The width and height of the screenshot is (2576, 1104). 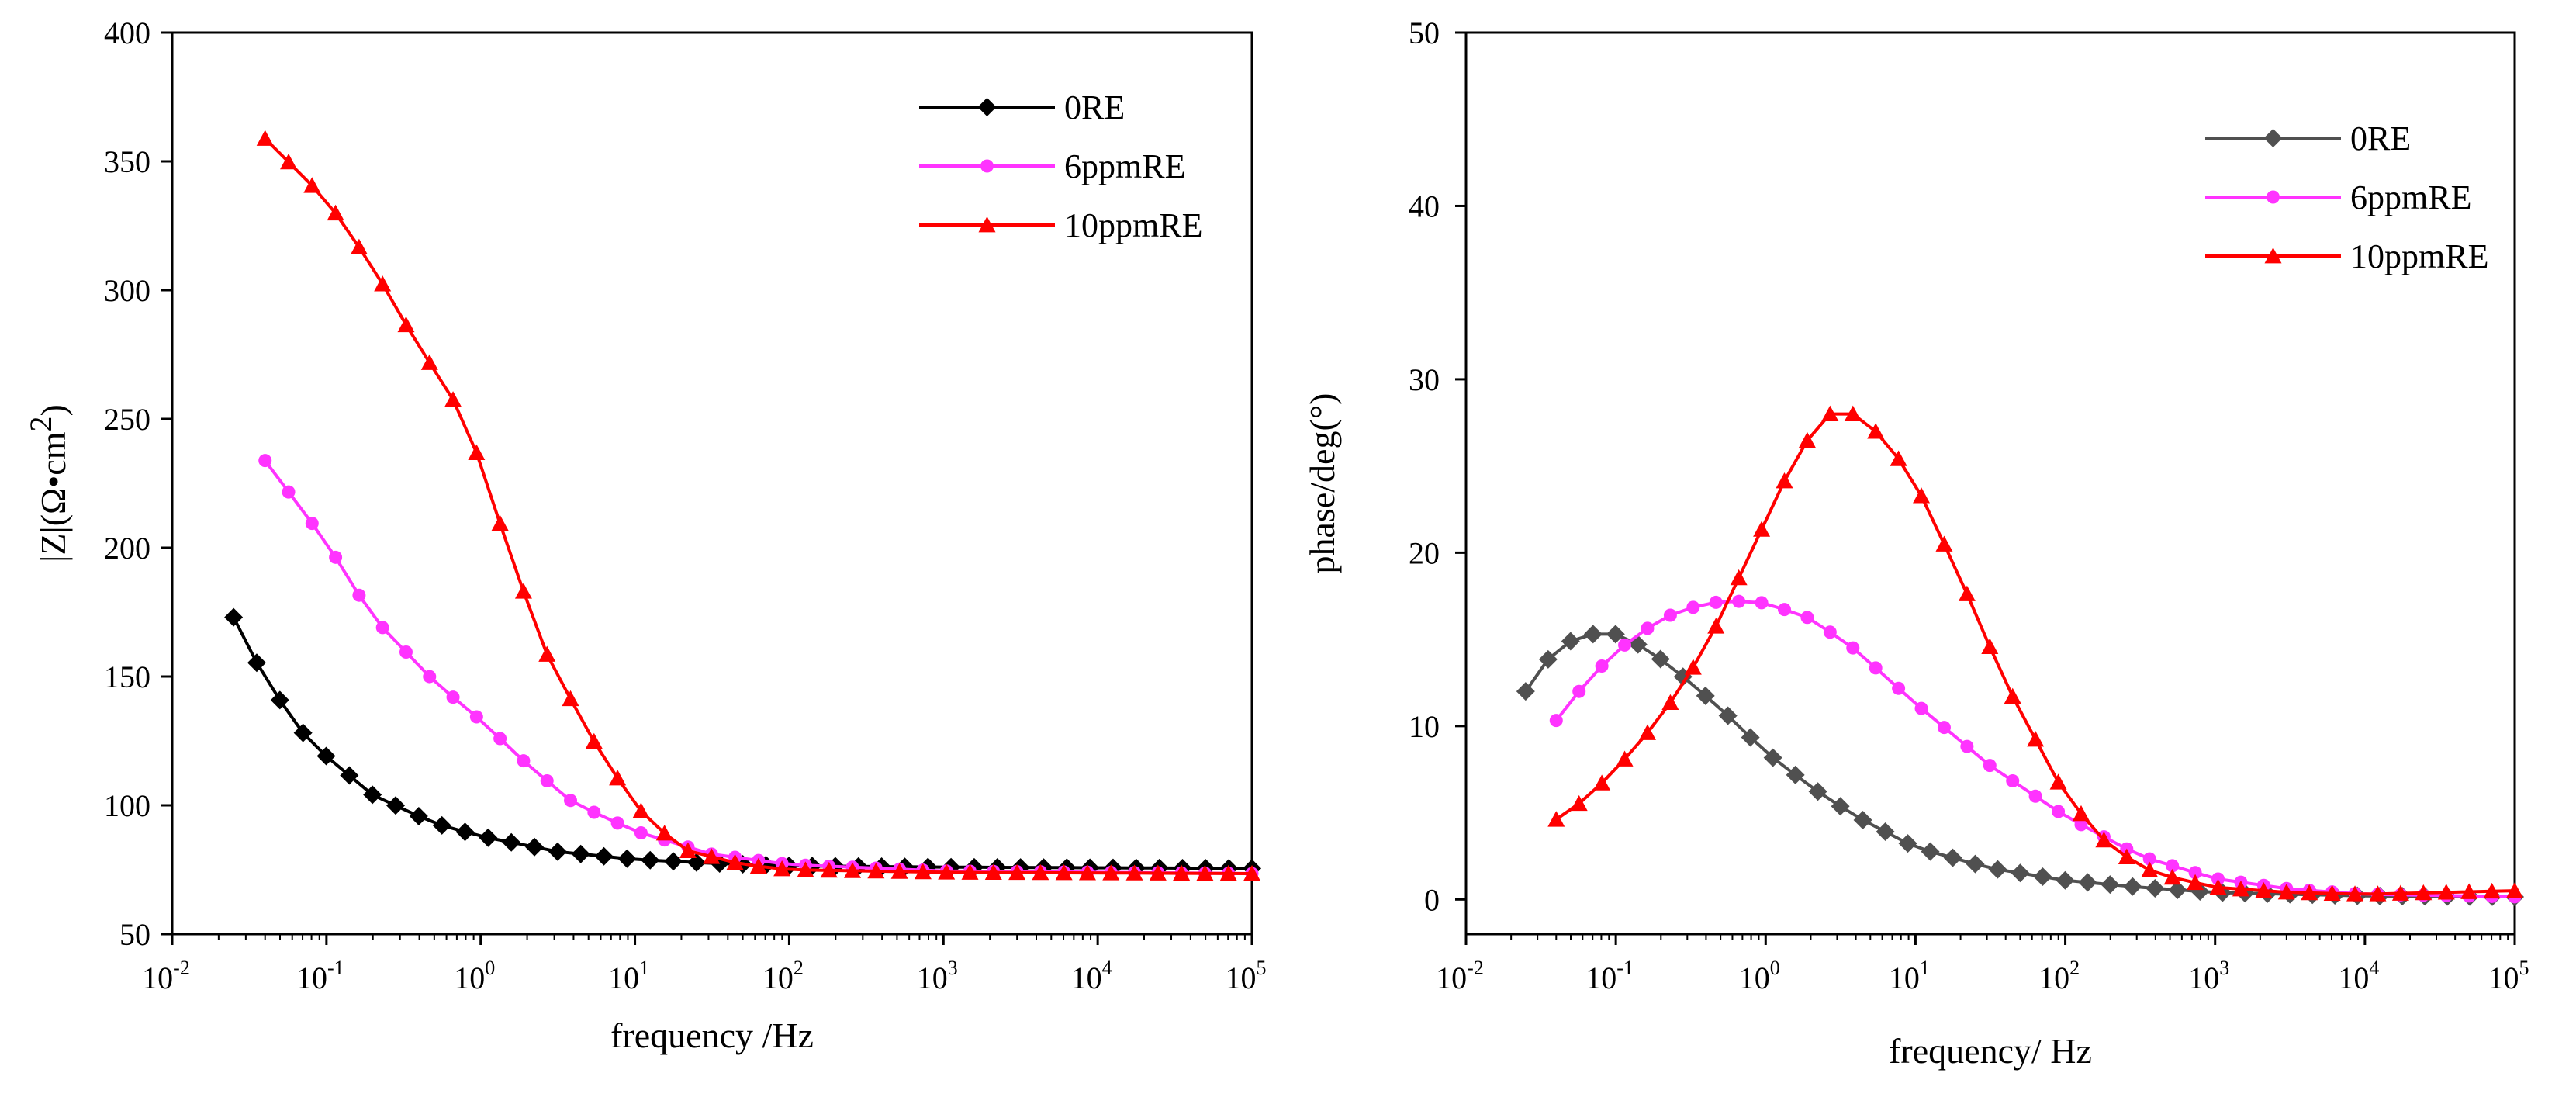 What do you see at coordinates (2508, 976) in the screenshot?
I see `x-tick-label: 10⁵` at bounding box center [2508, 976].